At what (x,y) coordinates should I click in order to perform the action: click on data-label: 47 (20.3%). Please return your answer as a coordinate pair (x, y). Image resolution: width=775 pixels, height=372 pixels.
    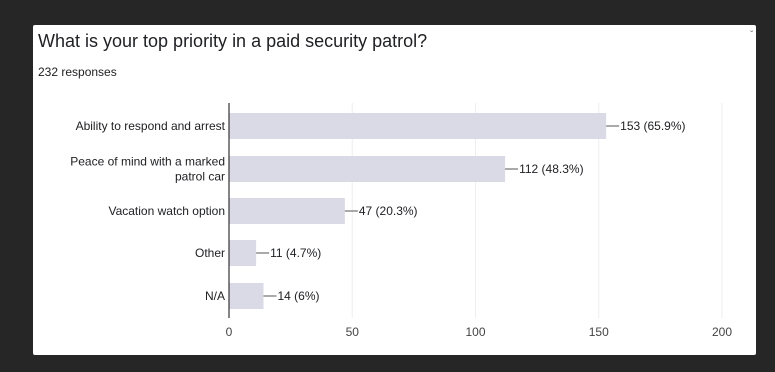
    Looking at the image, I should click on (388, 211).